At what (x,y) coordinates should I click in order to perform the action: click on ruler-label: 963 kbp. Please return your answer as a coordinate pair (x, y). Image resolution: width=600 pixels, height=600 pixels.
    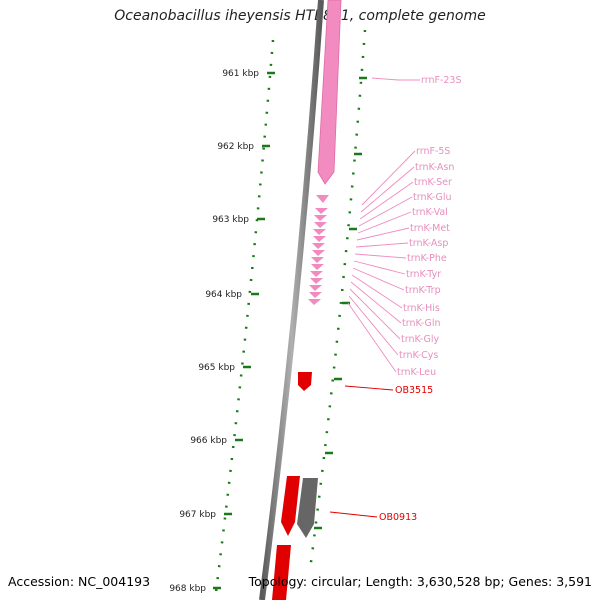
    Looking at the image, I should click on (230, 220).